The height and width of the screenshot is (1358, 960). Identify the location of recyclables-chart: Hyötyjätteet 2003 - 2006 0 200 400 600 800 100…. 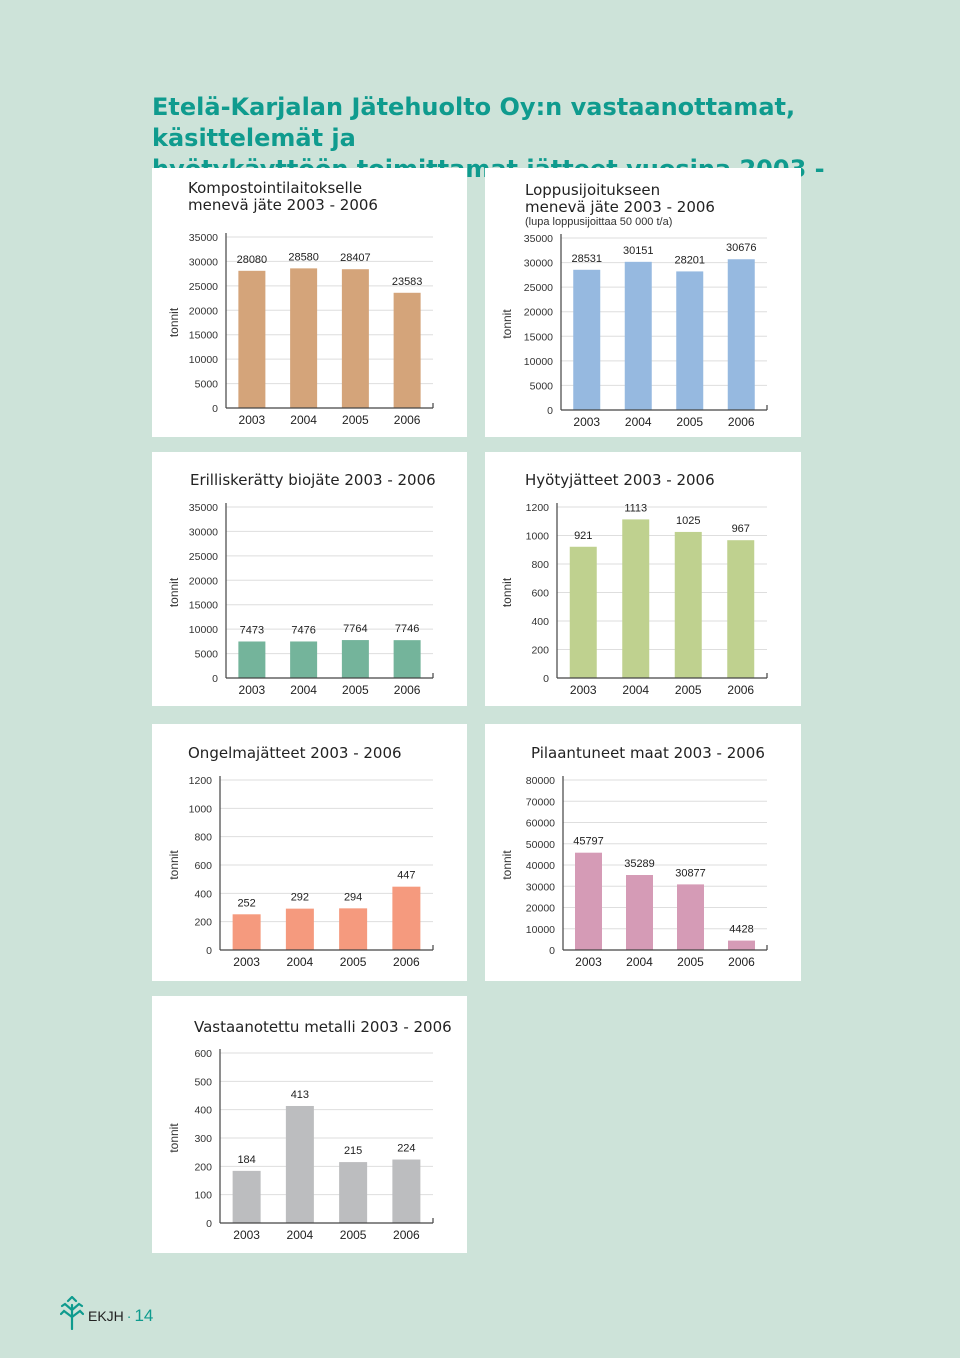
(643, 579).